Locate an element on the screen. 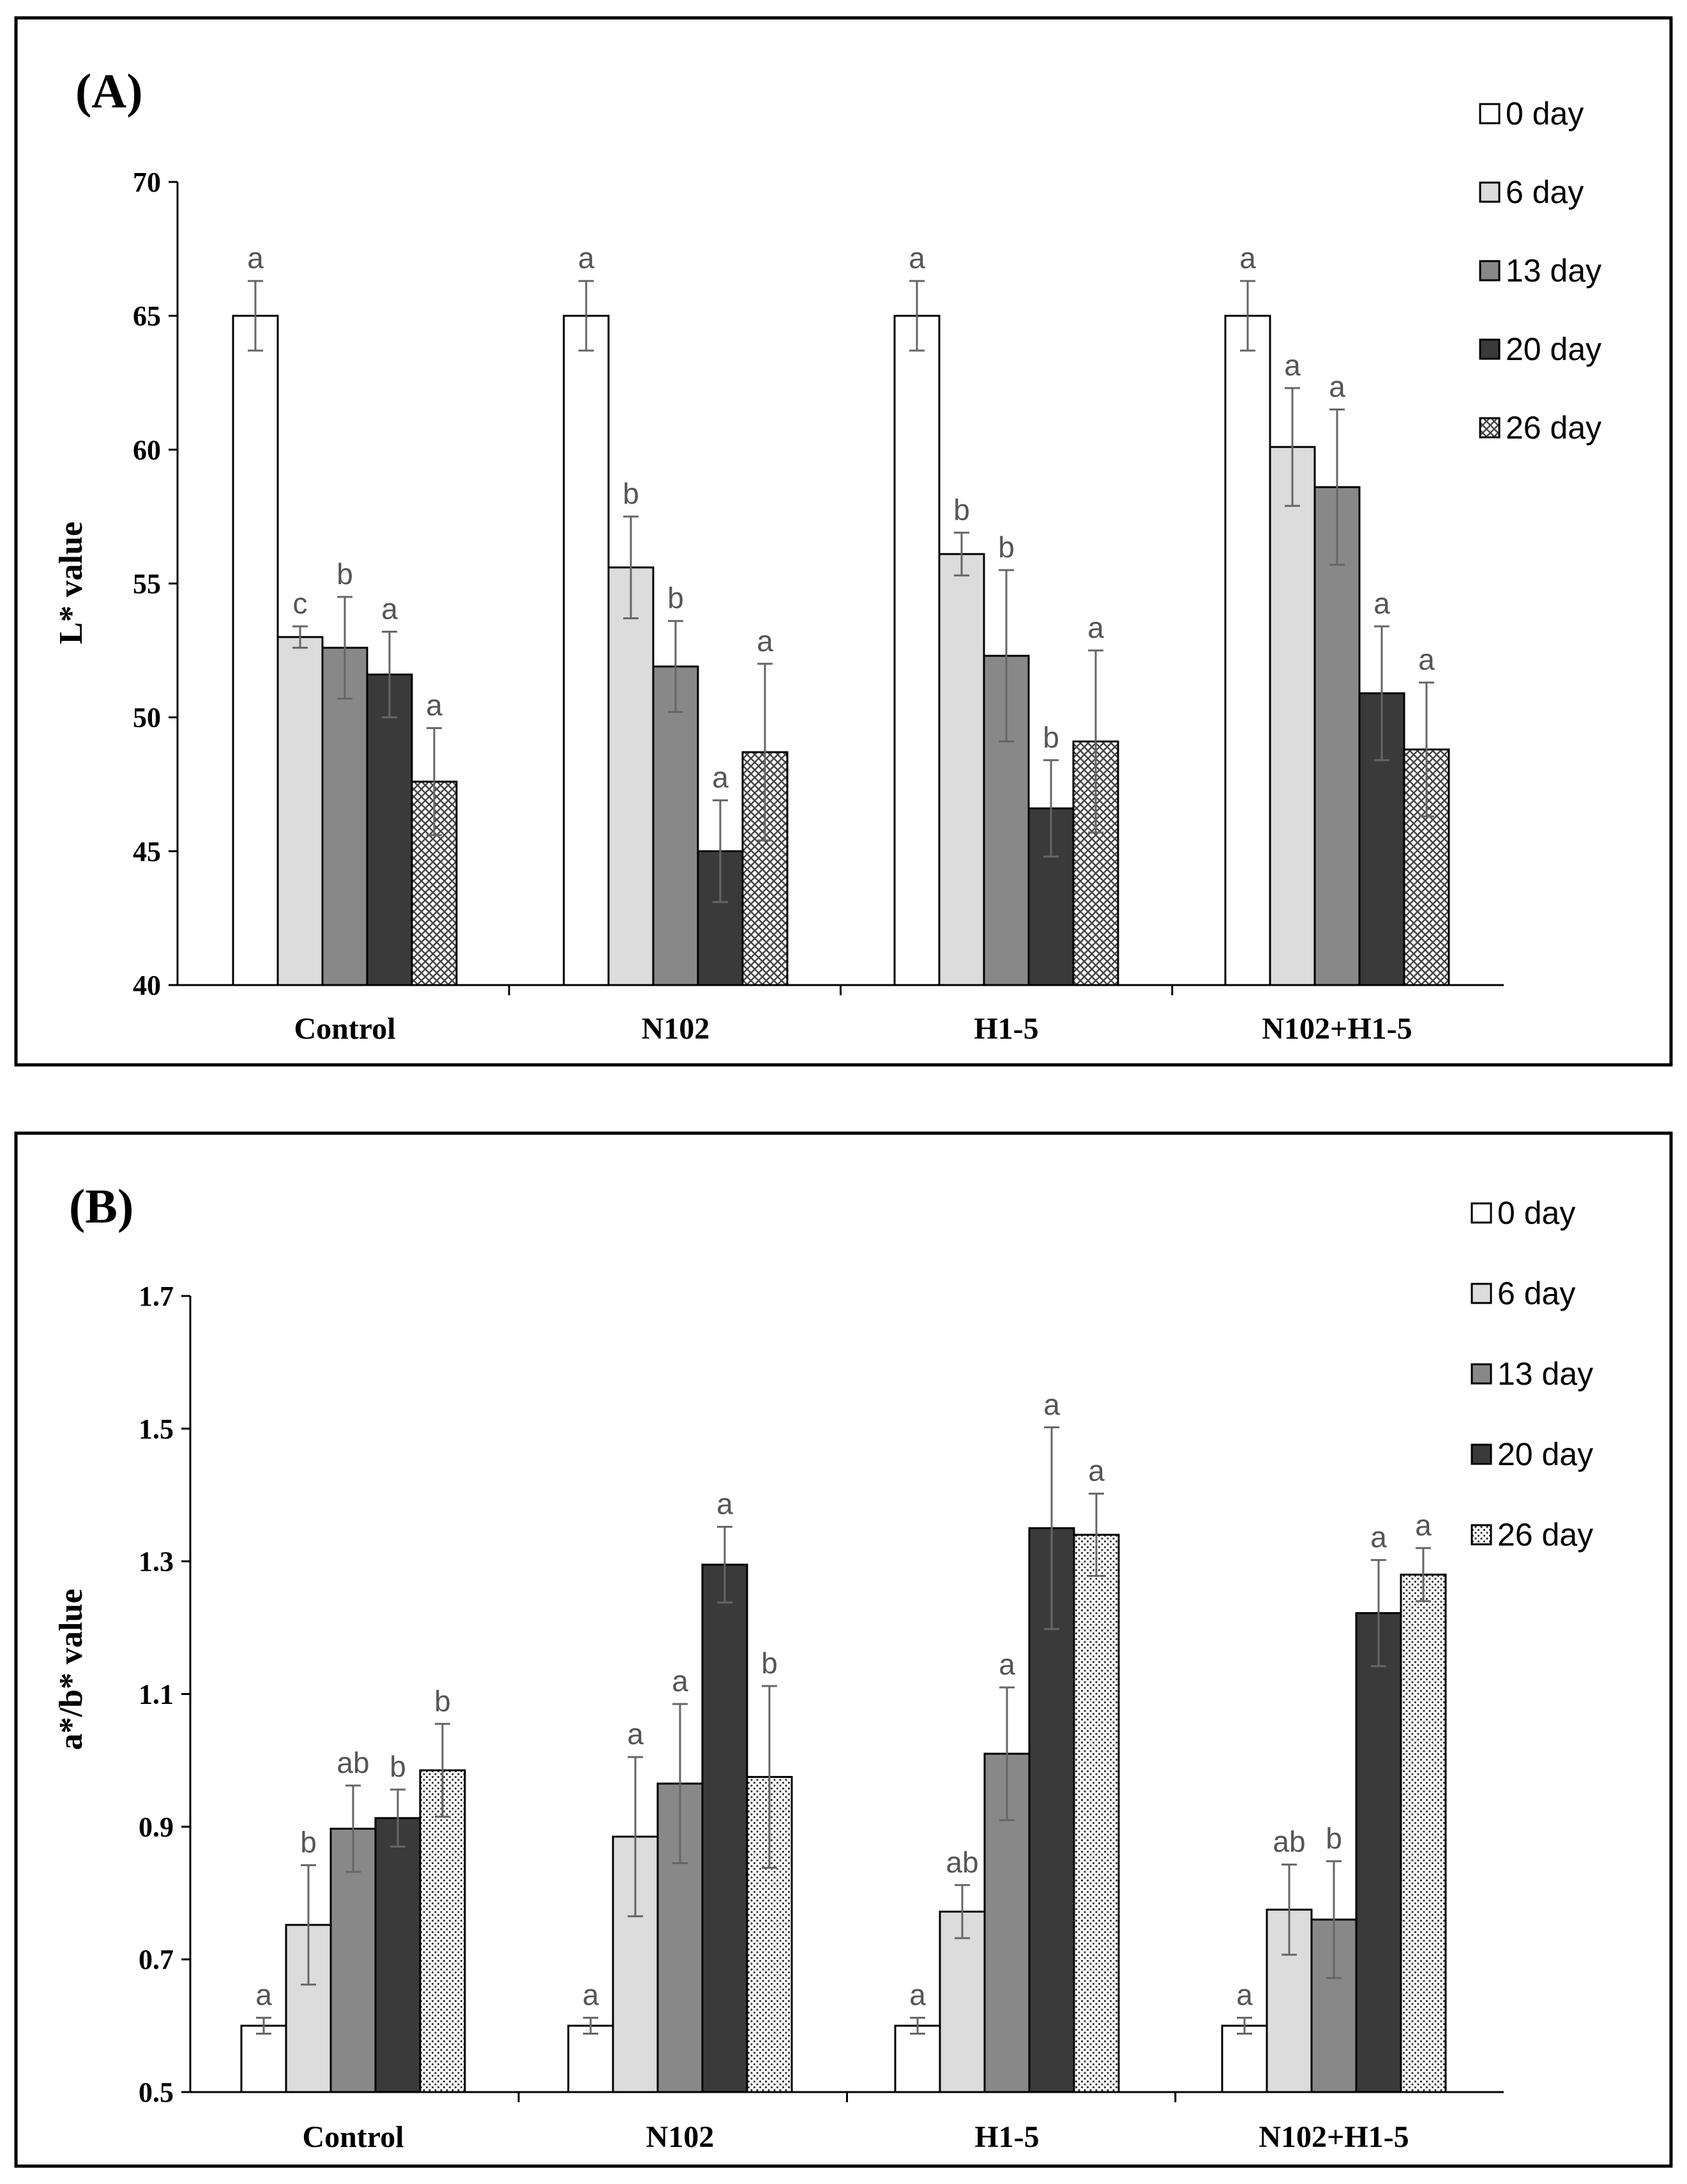  panel-a-y-tick-label: 55 is located at coordinates (147, 584).